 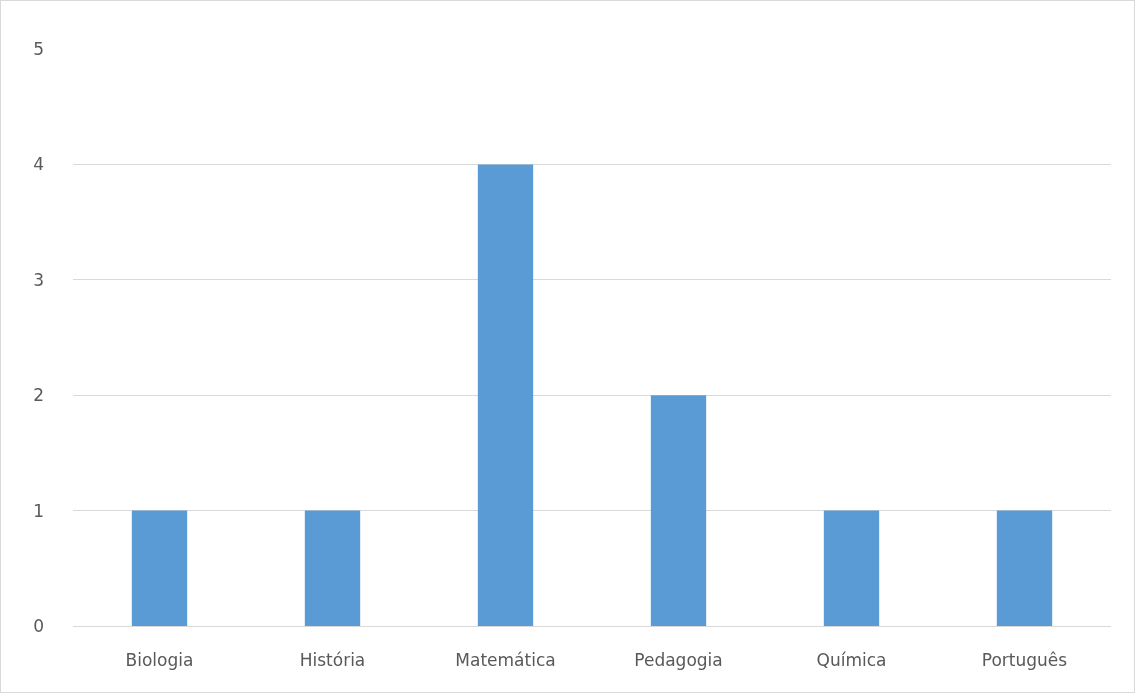 What do you see at coordinates (505, 660) in the screenshot?
I see `x-tick-label: Matemática` at bounding box center [505, 660].